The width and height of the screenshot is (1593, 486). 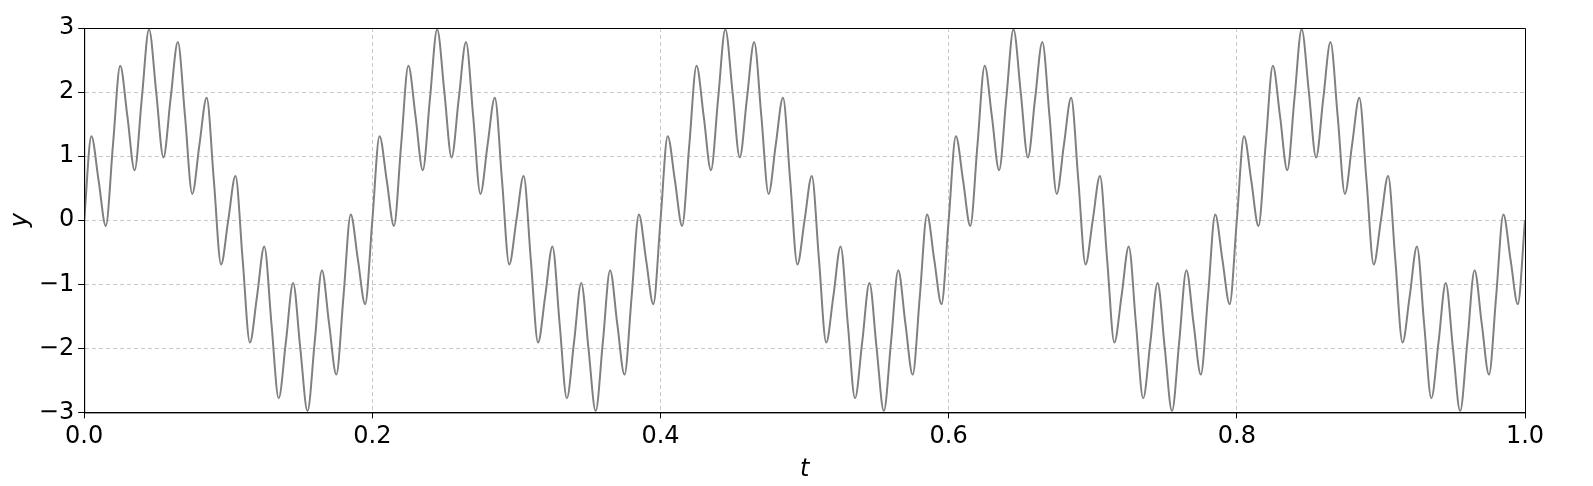 What do you see at coordinates (660, 435) in the screenshot?
I see `x-tick-label: 0.4` at bounding box center [660, 435].